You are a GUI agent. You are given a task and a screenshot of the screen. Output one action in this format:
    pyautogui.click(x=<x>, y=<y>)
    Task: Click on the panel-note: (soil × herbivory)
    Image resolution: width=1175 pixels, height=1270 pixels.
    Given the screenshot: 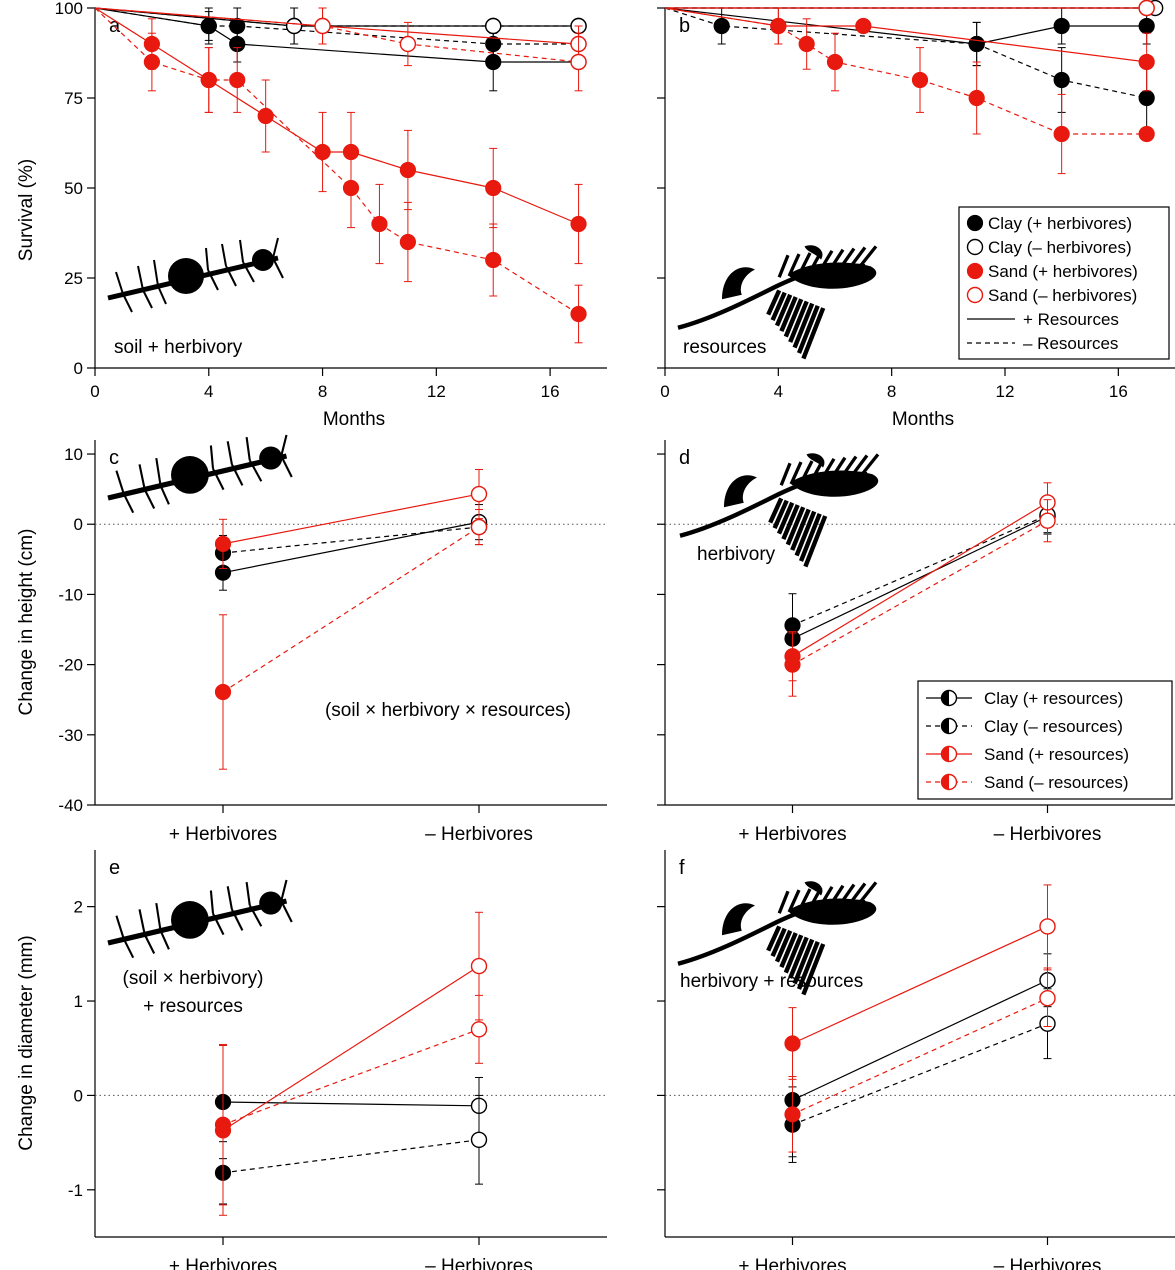 What is the action you would take?
    pyautogui.click(x=193, y=978)
    